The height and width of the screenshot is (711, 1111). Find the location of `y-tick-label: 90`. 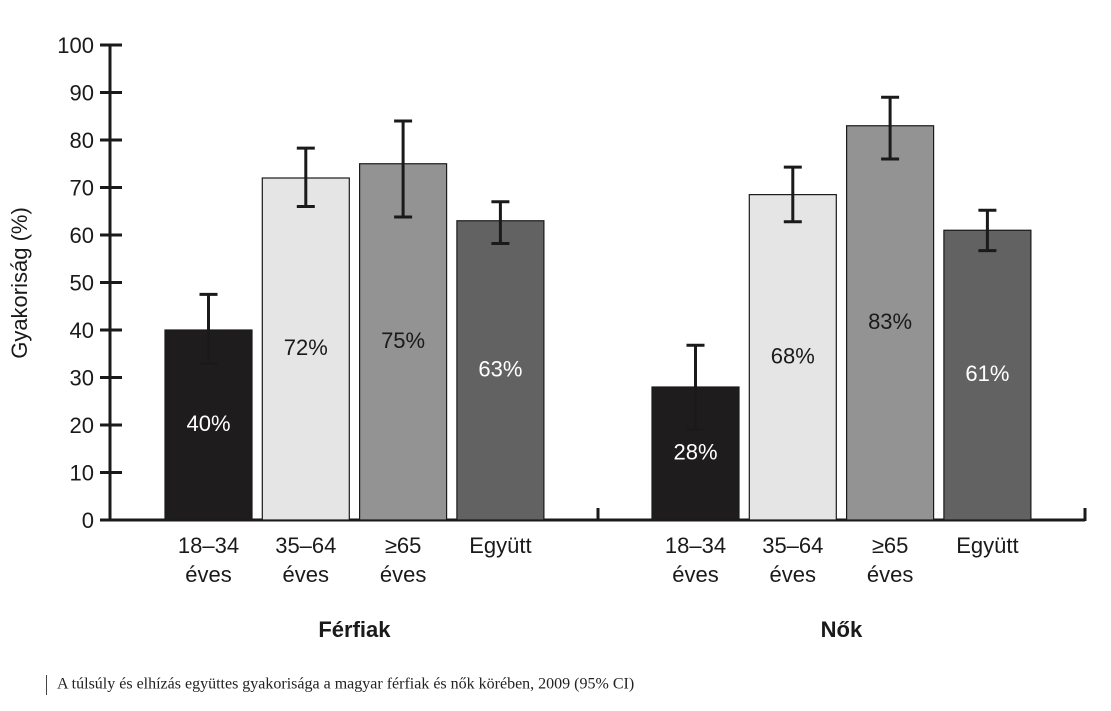

y-tick-label: 90 is located at coordinates (82, 93).